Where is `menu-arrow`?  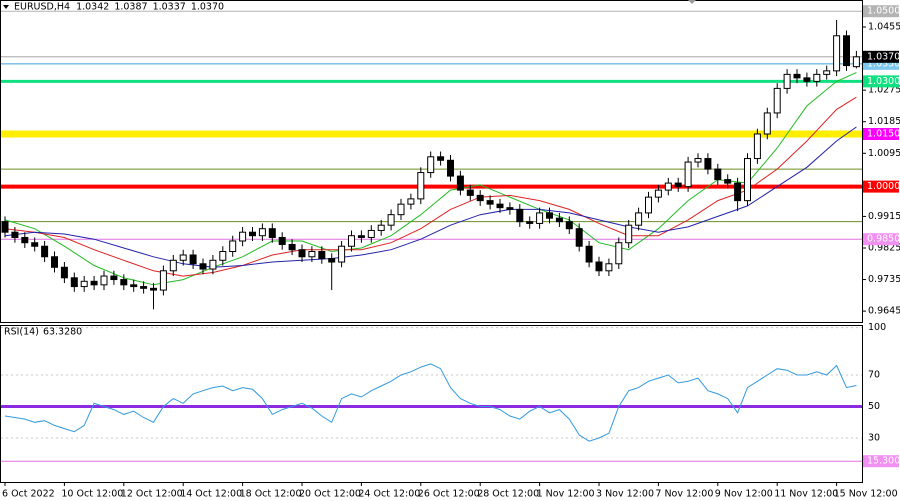
menu-arrow is located at coordinates (6, 7).